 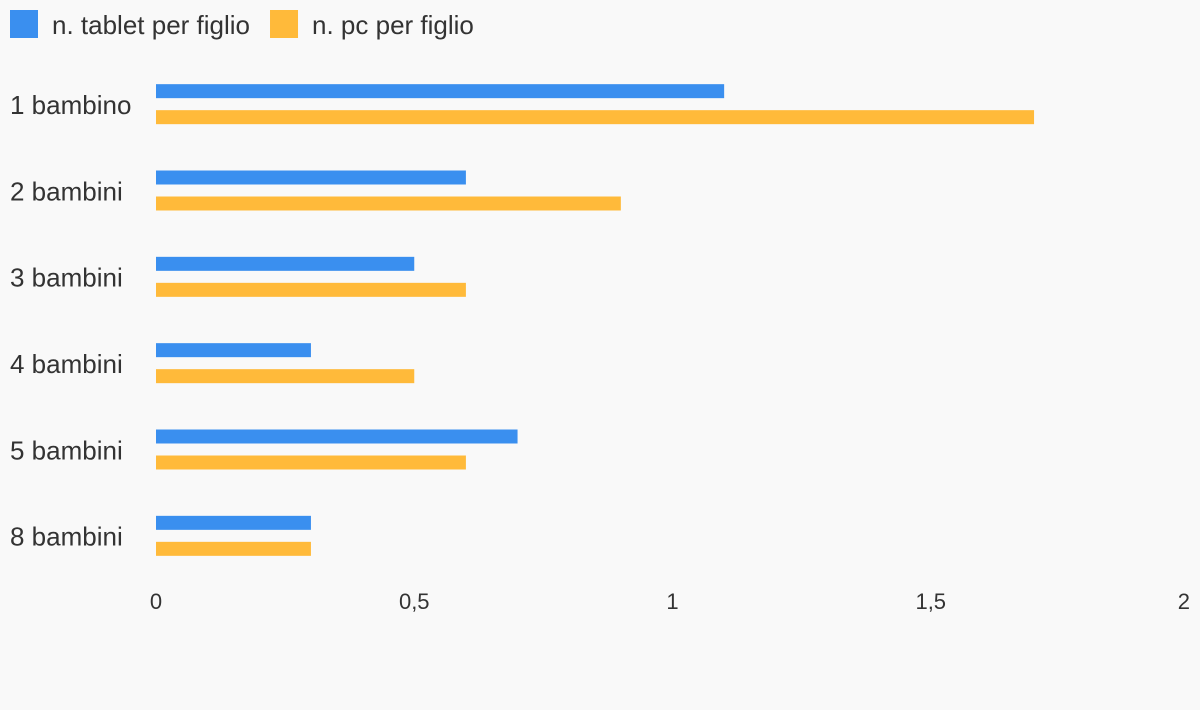 I want to click on y-tick-label: 8 bambini, so click(x=66, y=537).